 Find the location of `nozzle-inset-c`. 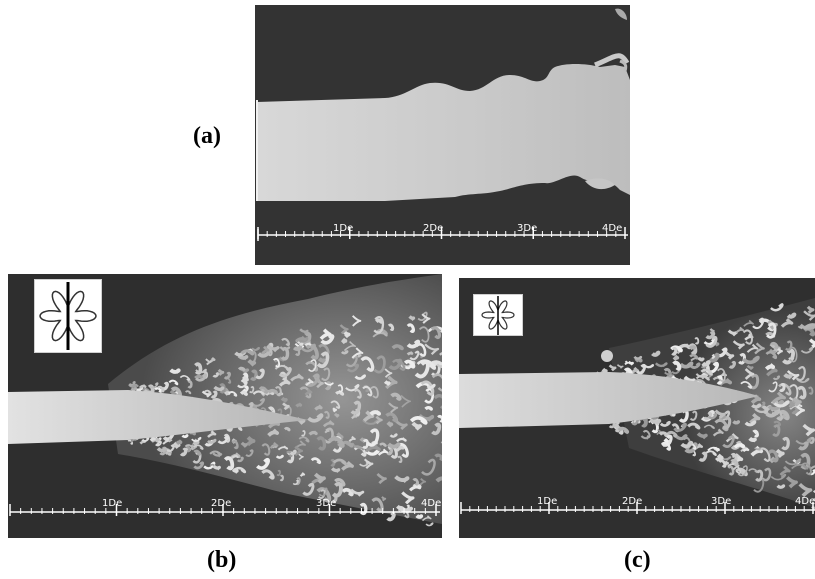

nozzle-inset-c is located at coordinates (498, 315).